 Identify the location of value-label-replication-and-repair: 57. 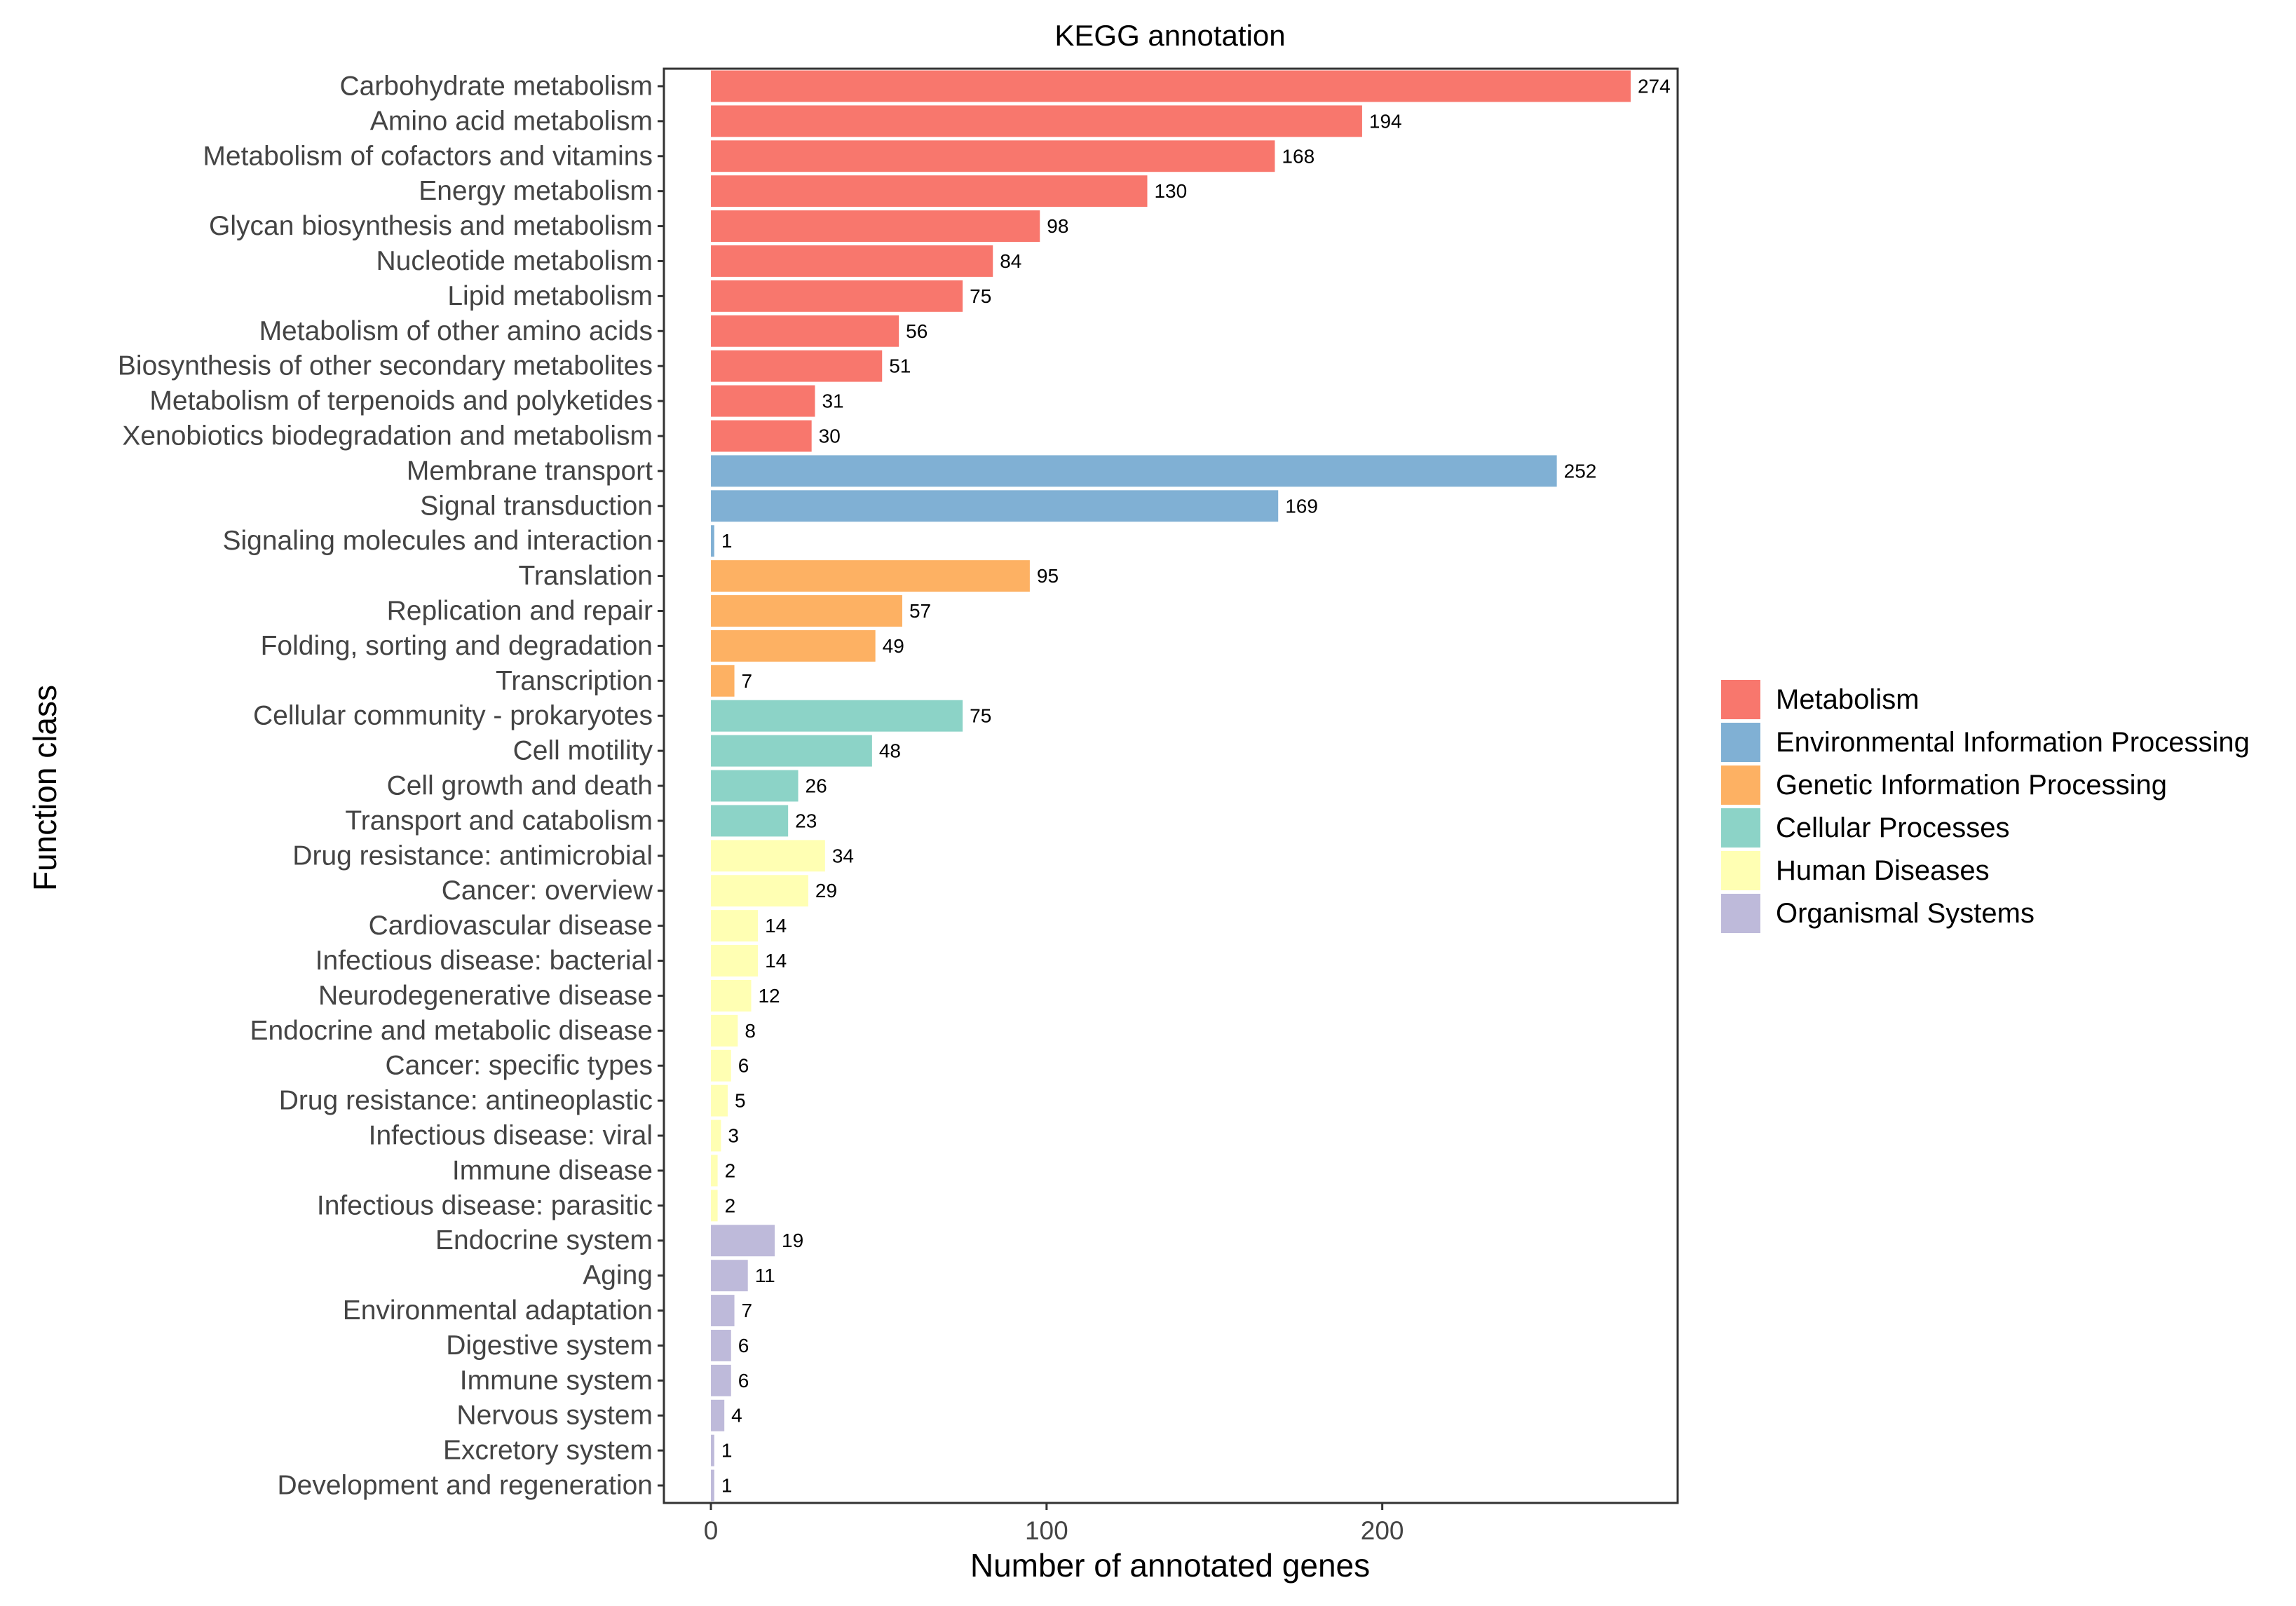
(920, 611).